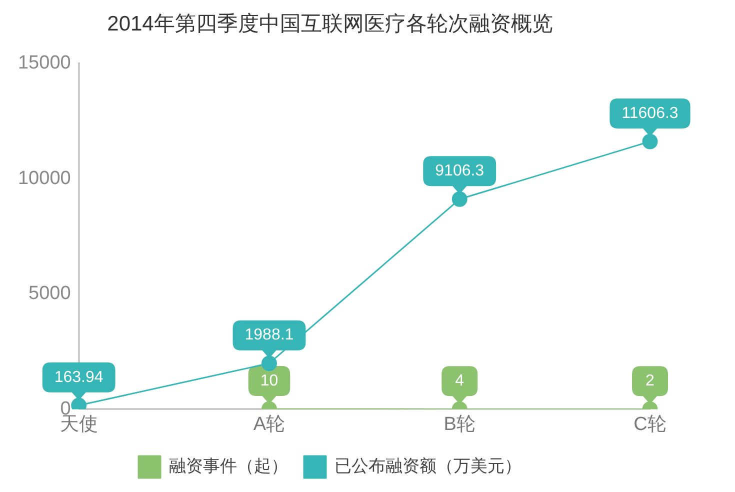  I want to click on chart-title: 2014年第四季度中国互联网医疗各轮次融资概览, so click(330, 24).